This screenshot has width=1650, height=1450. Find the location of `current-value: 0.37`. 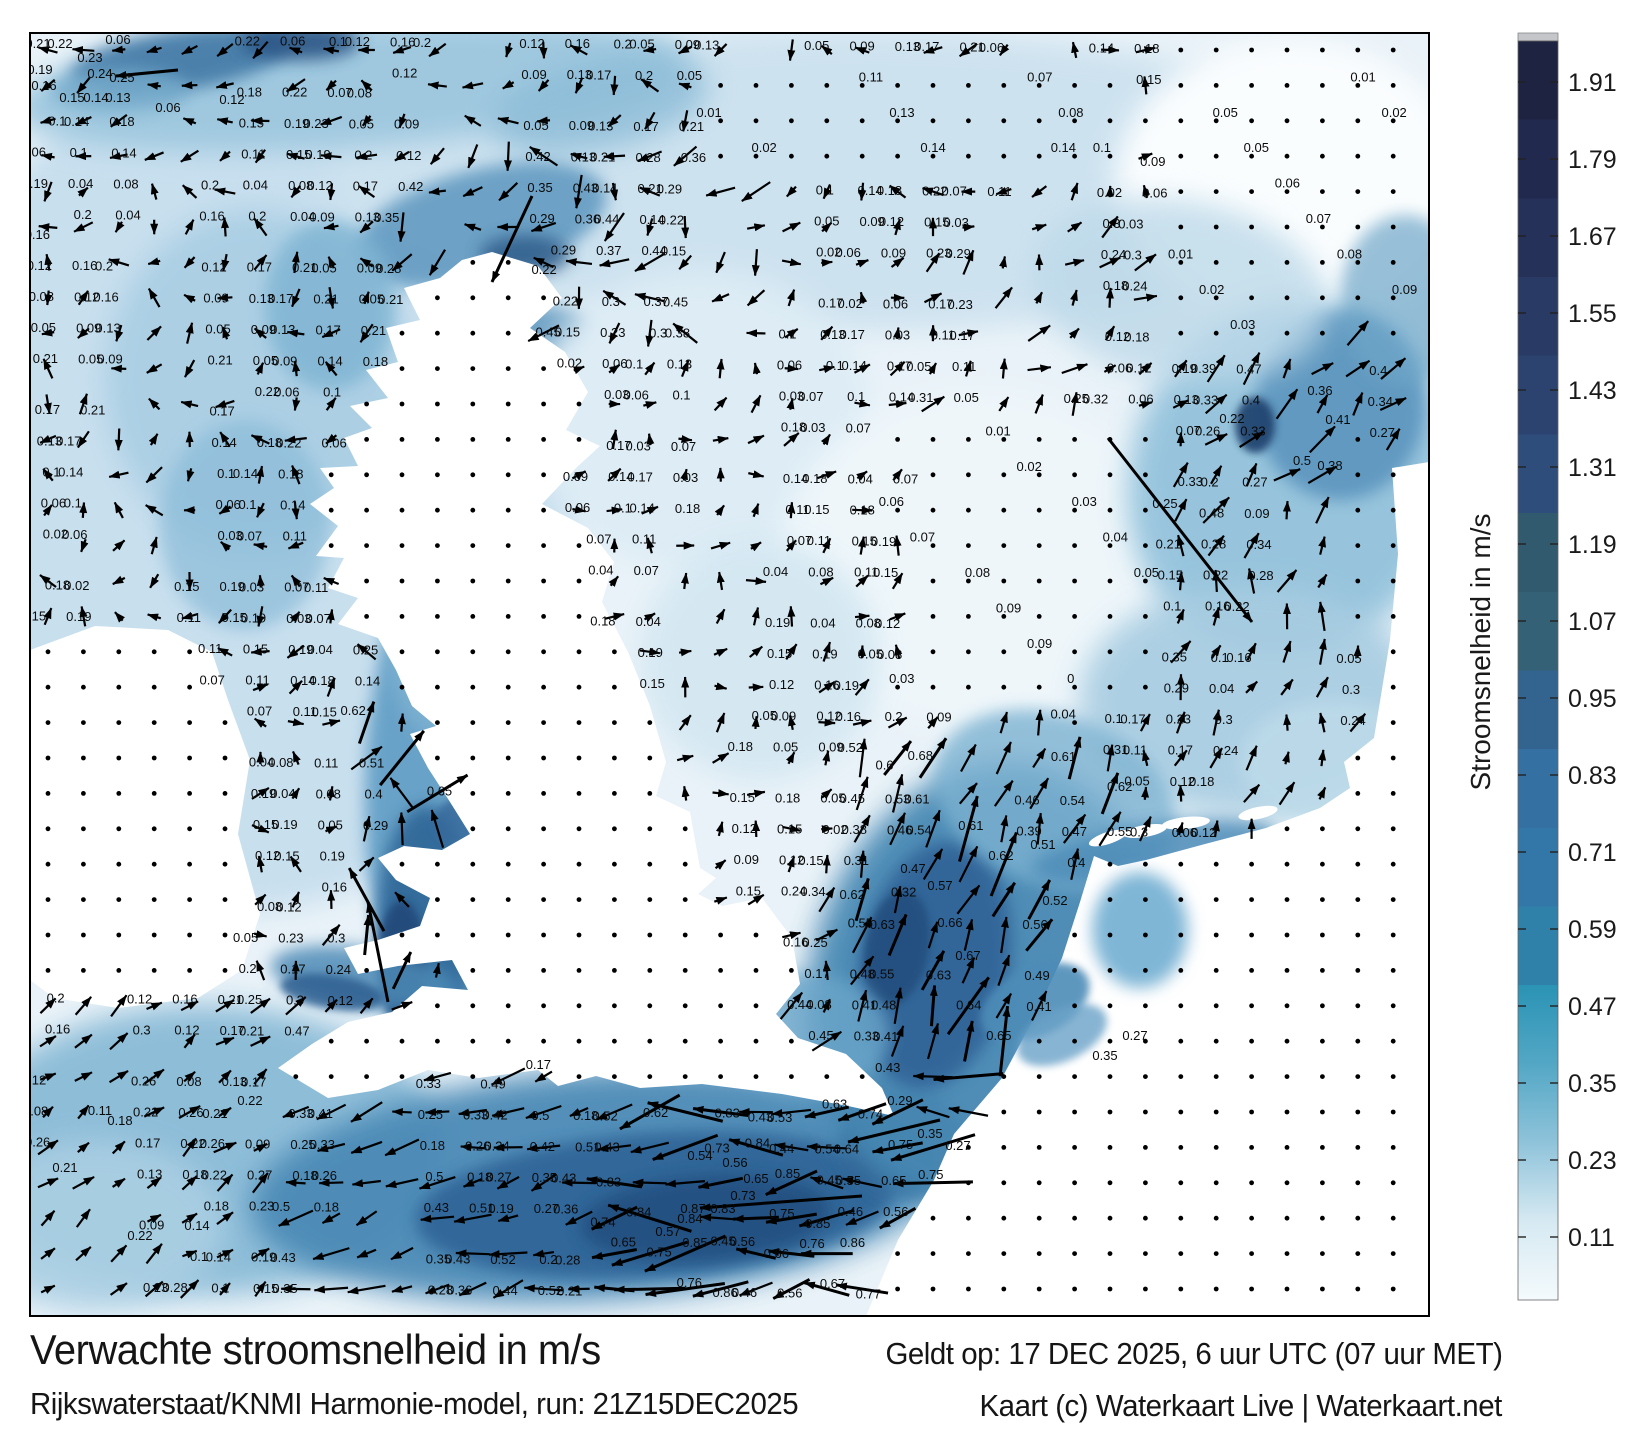

current-value: 0.37 is located at coordinates (655, 301).